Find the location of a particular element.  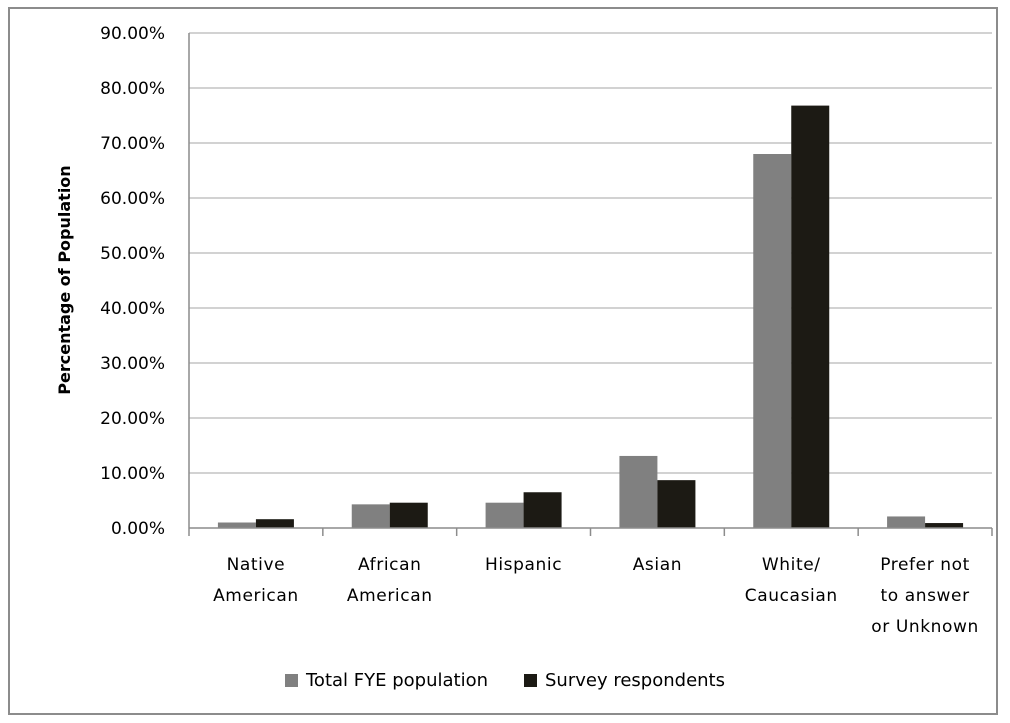

legend-label-survey-respondents: Survey respondents is located at coordinates (635, 680).